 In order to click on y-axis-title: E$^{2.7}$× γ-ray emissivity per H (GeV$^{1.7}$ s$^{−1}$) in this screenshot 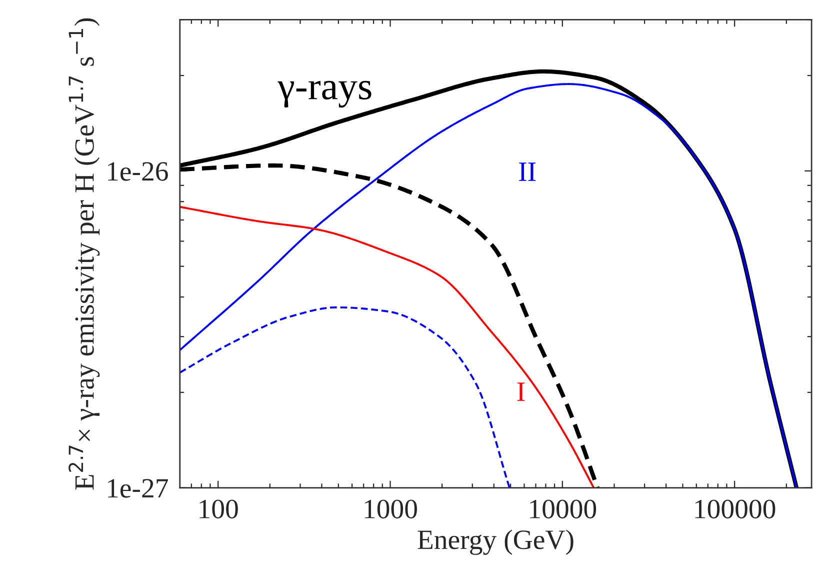, I will do `click(84, 254)`.